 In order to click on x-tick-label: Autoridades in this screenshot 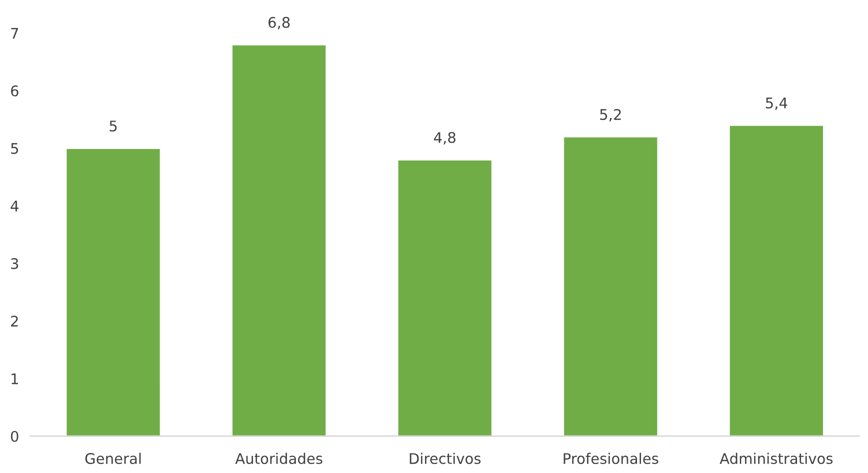, I will do `click(278, 458)`.